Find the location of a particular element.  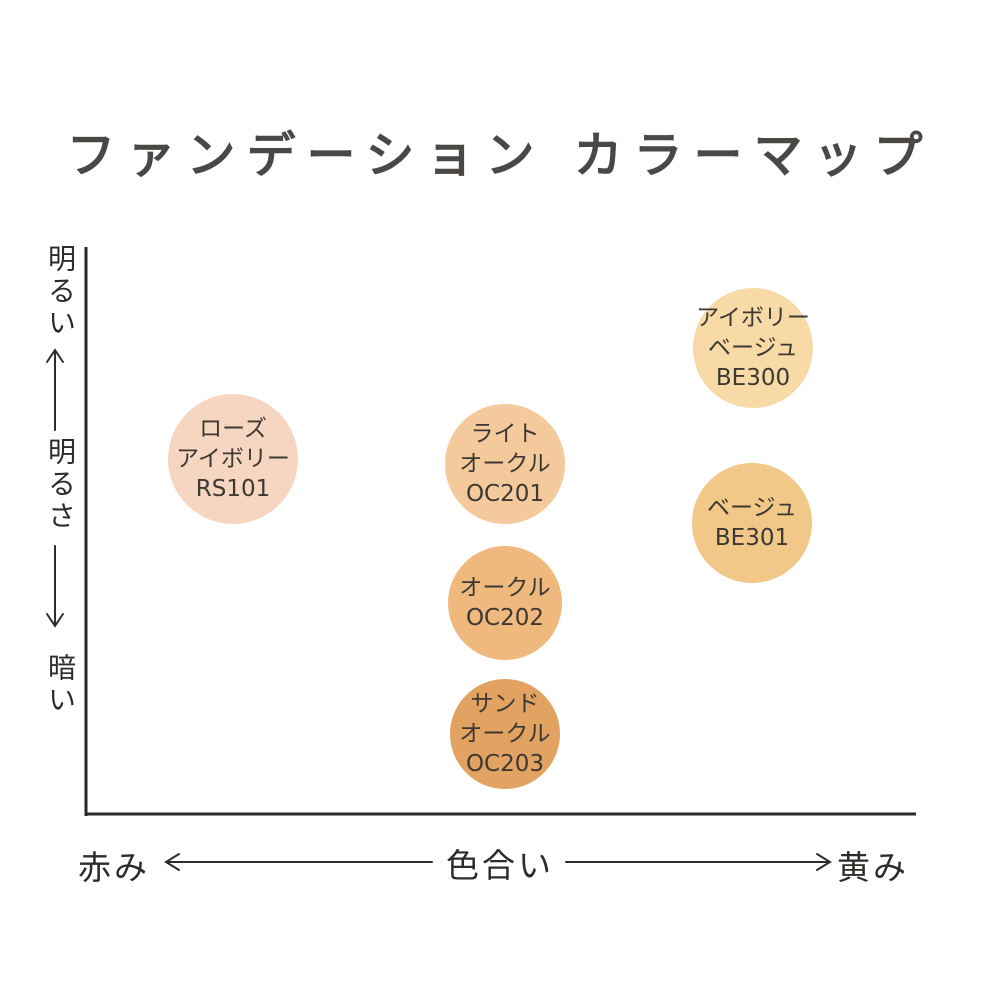

x-axis-left-label: 赤み is located at coordinates (114, 867).